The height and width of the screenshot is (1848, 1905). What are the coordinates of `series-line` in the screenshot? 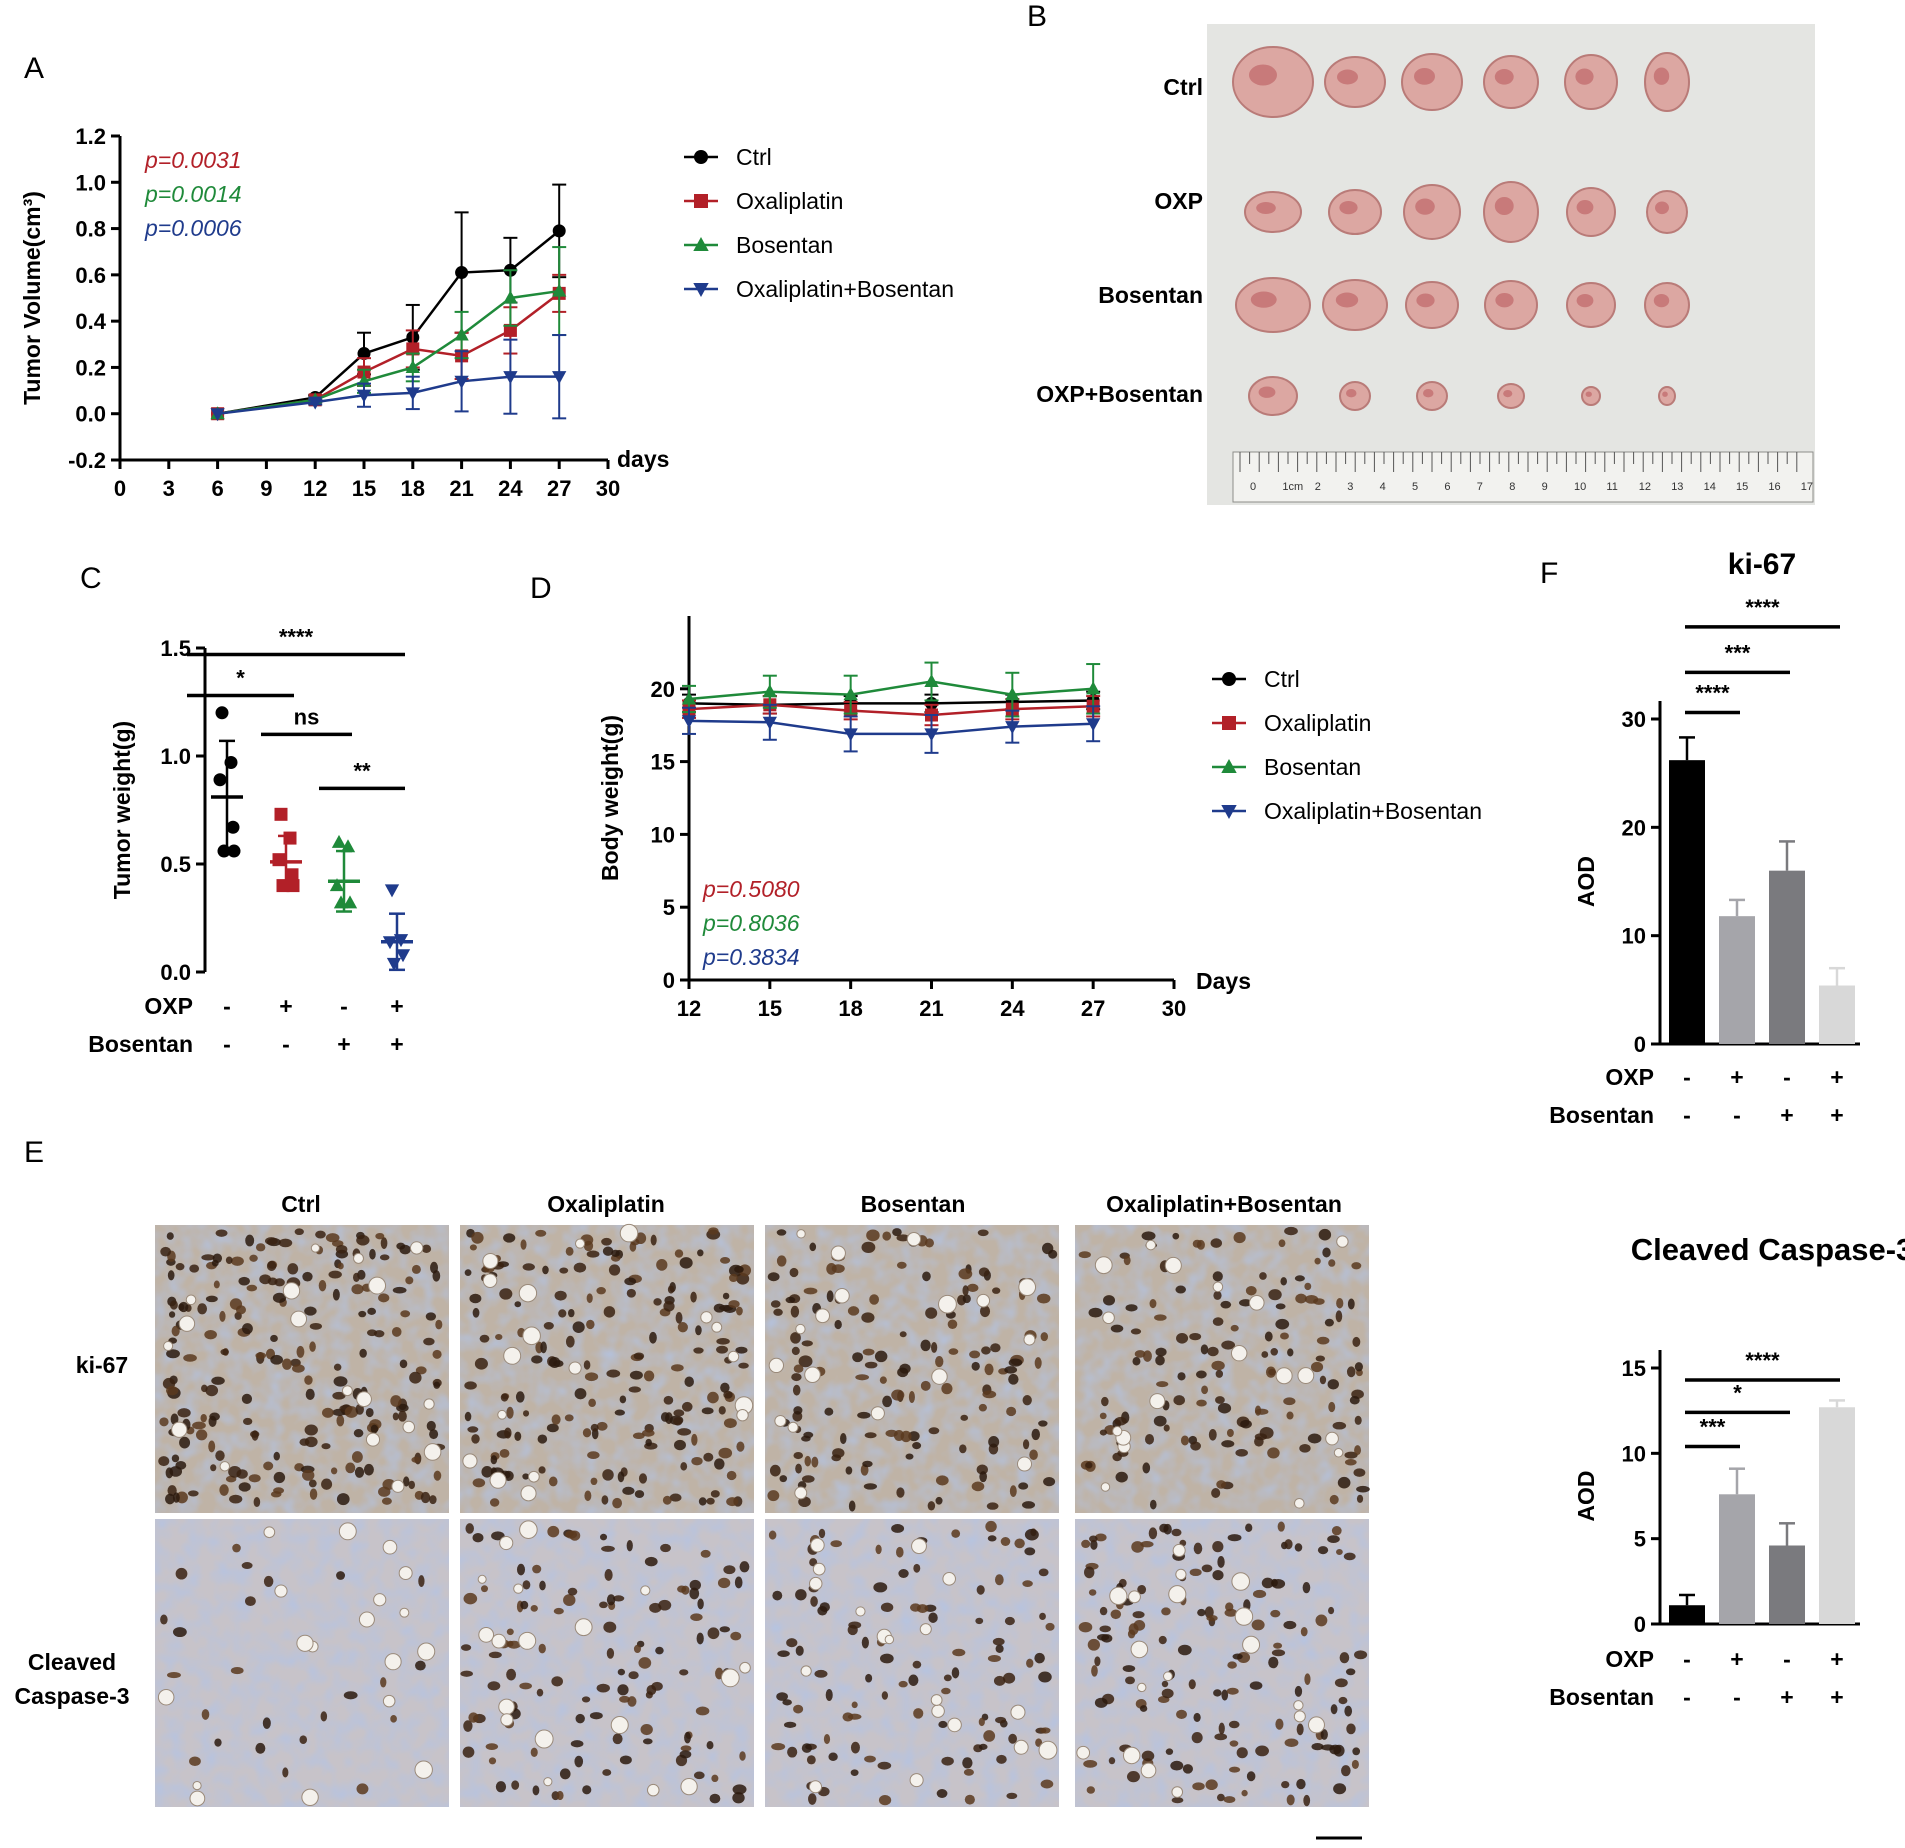 It's located at (388, 322).